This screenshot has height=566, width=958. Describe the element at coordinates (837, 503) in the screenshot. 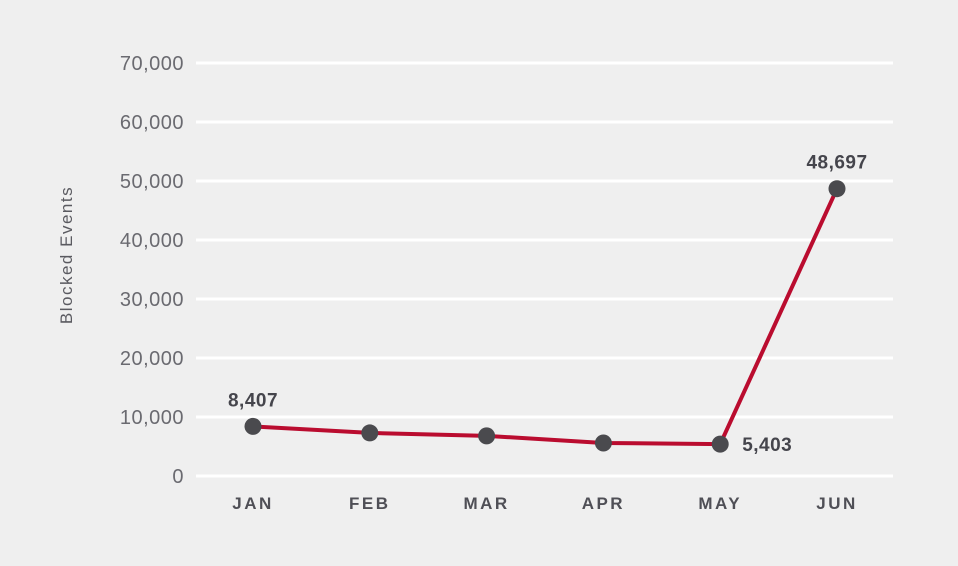

I see `x-tick-label: JUN` at that location.